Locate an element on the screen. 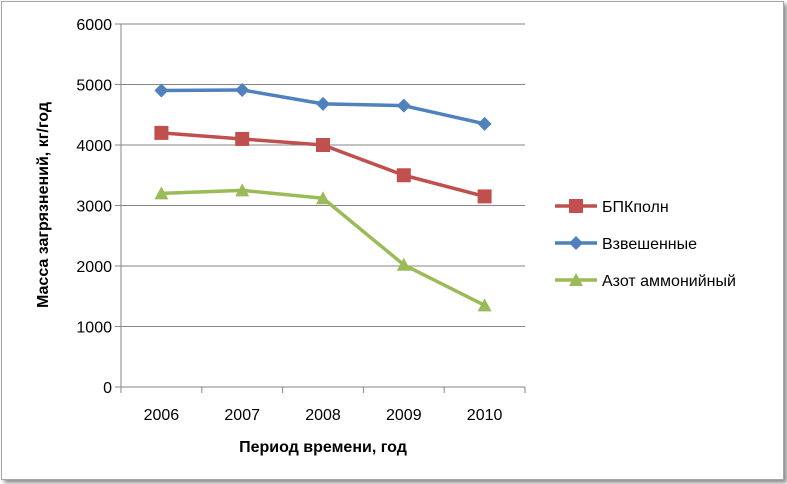 This screenshot has height=484, width=787. x-tick-labels: 2006 2007 2008 2009 2010 is located at coordinates (323, 415).